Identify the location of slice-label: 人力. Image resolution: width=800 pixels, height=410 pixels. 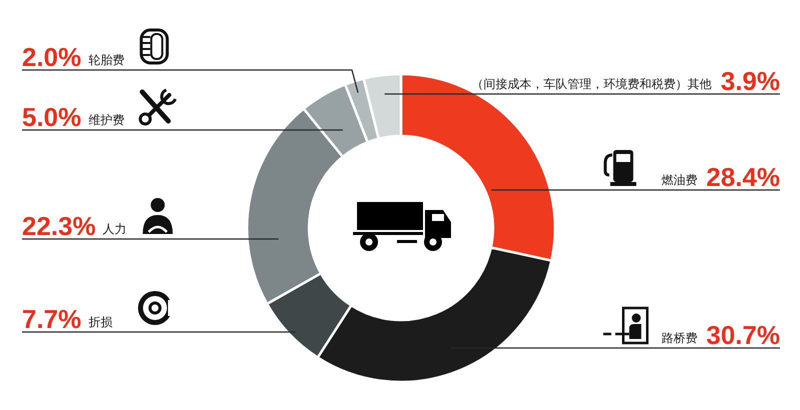
(114, 229).